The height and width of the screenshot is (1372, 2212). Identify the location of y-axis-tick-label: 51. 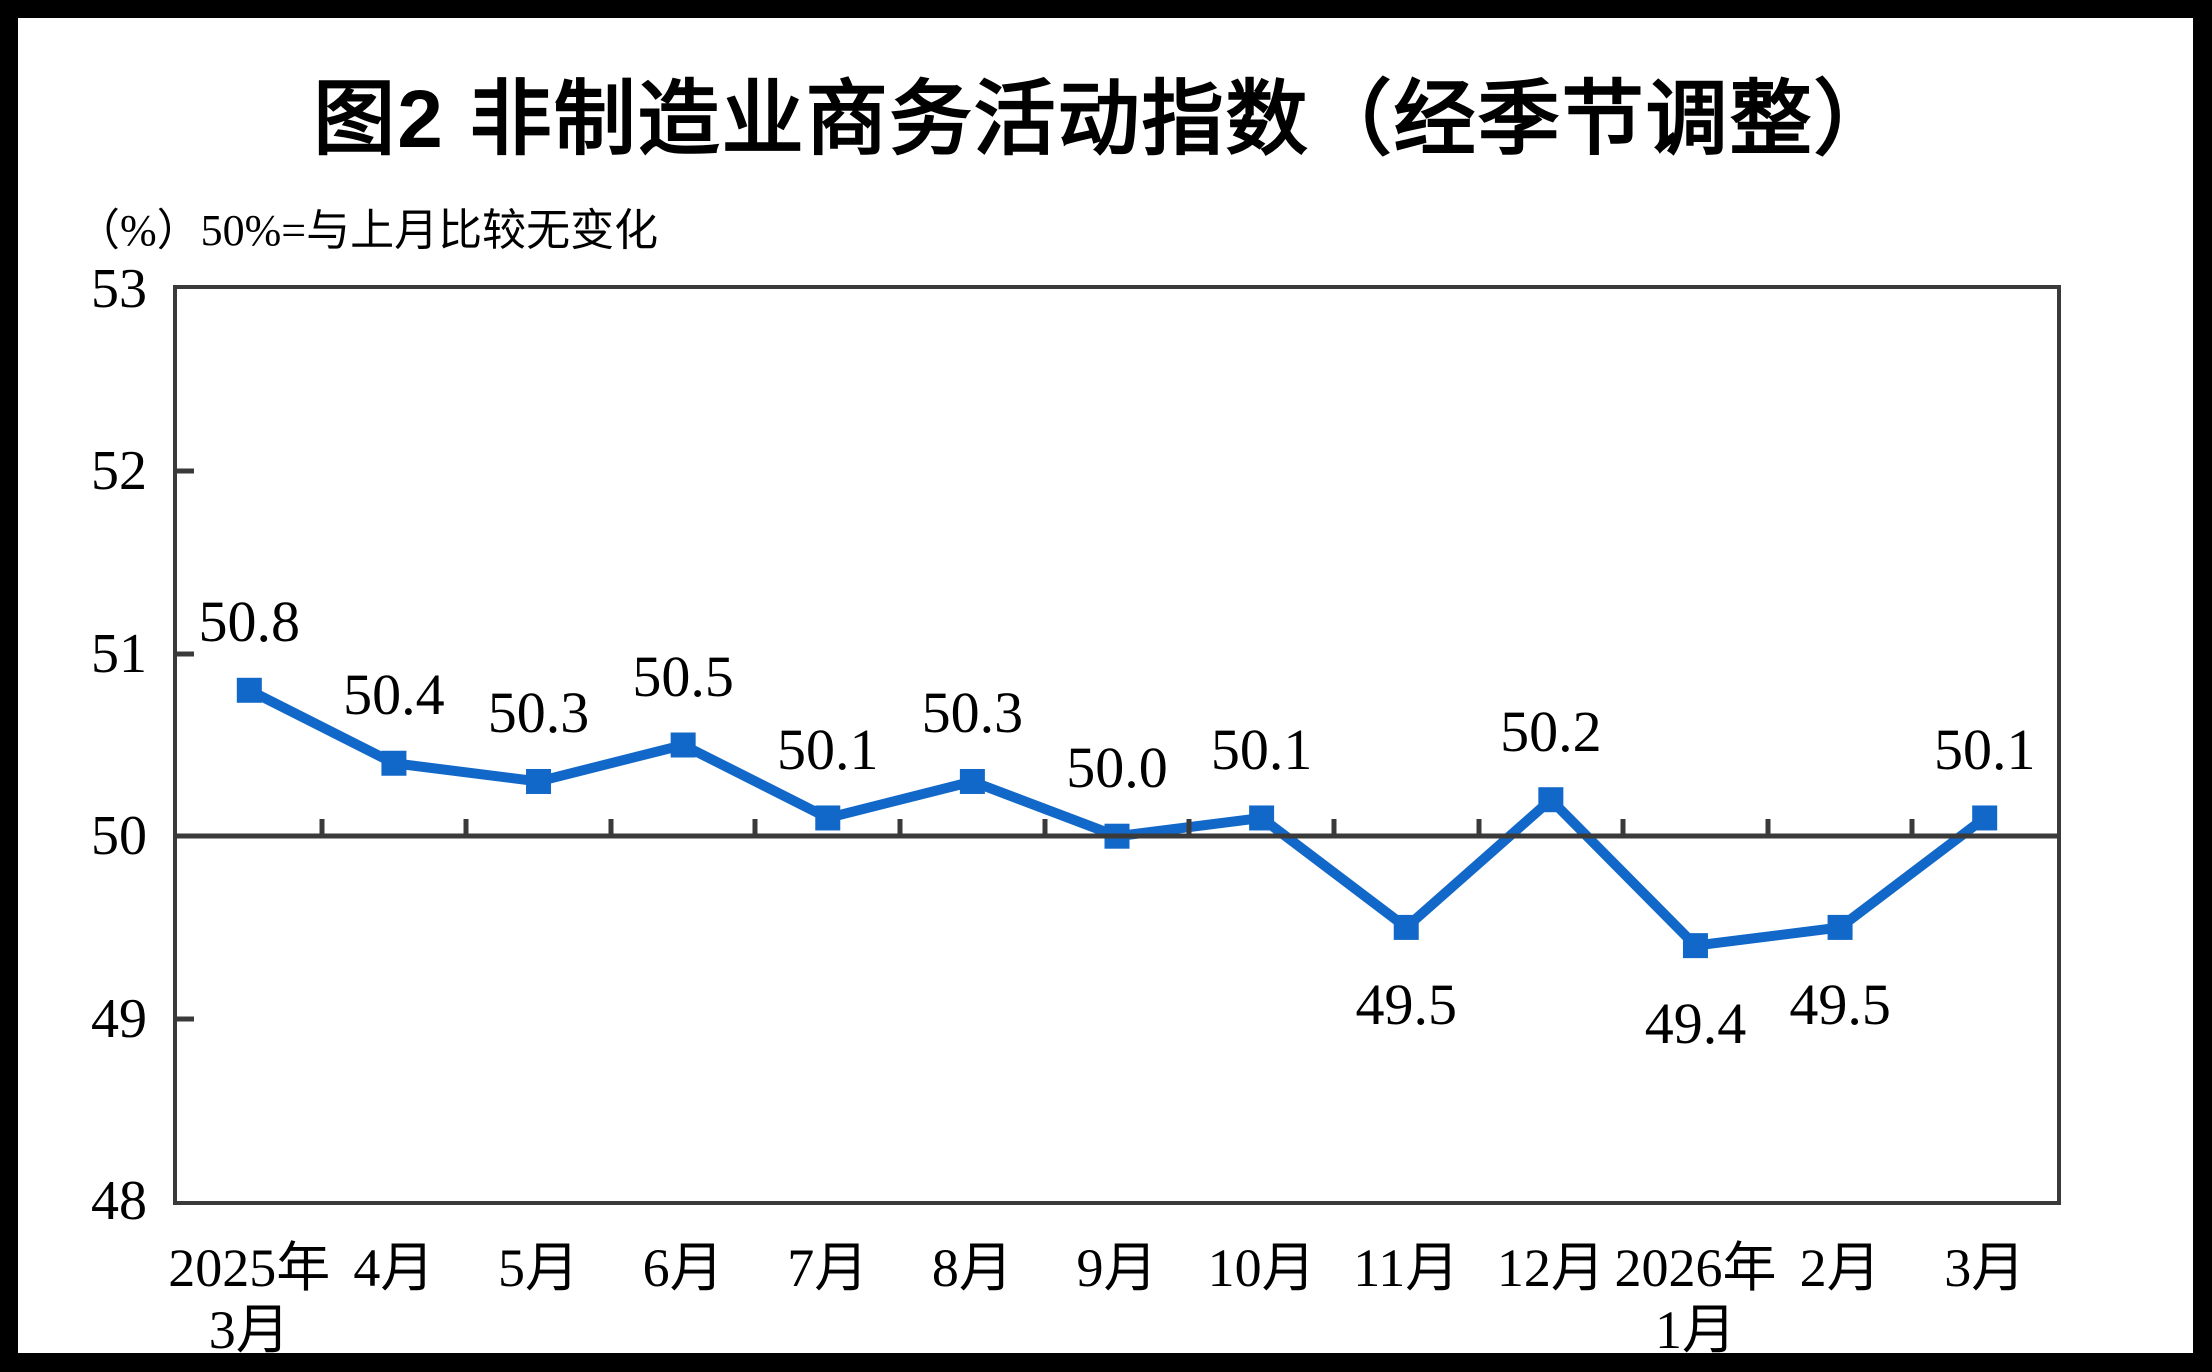
(119, 653).